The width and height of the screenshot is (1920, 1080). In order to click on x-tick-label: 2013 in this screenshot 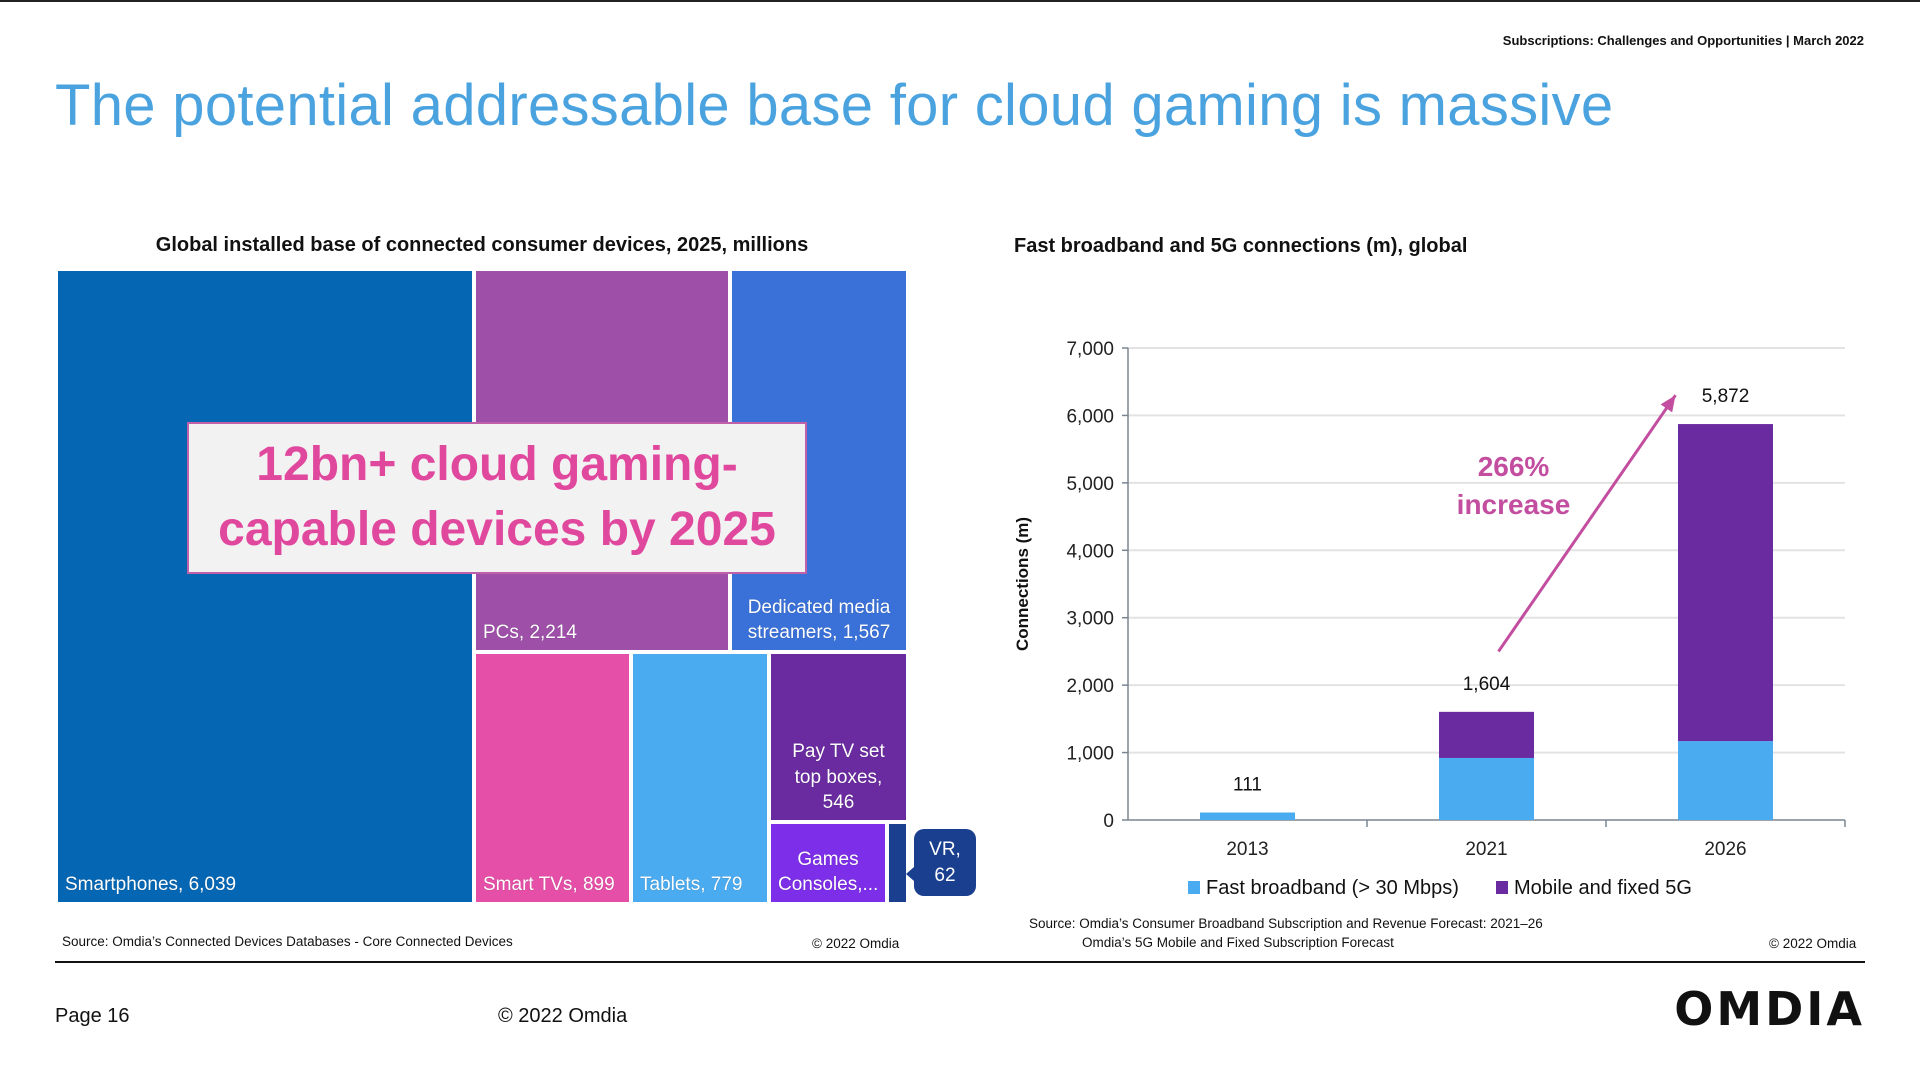, I will do `click(1247, 849)`.